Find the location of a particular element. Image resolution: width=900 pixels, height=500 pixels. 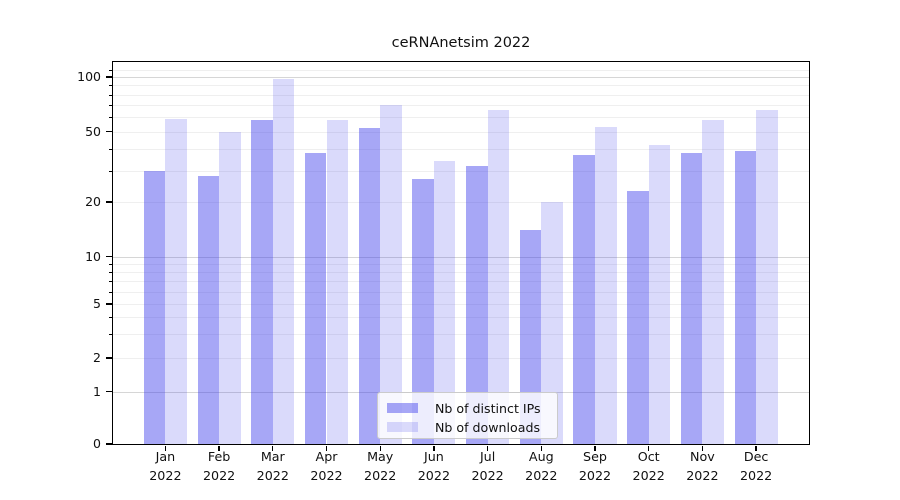

bar-jan-downloads is located at coordinates (176, 281).